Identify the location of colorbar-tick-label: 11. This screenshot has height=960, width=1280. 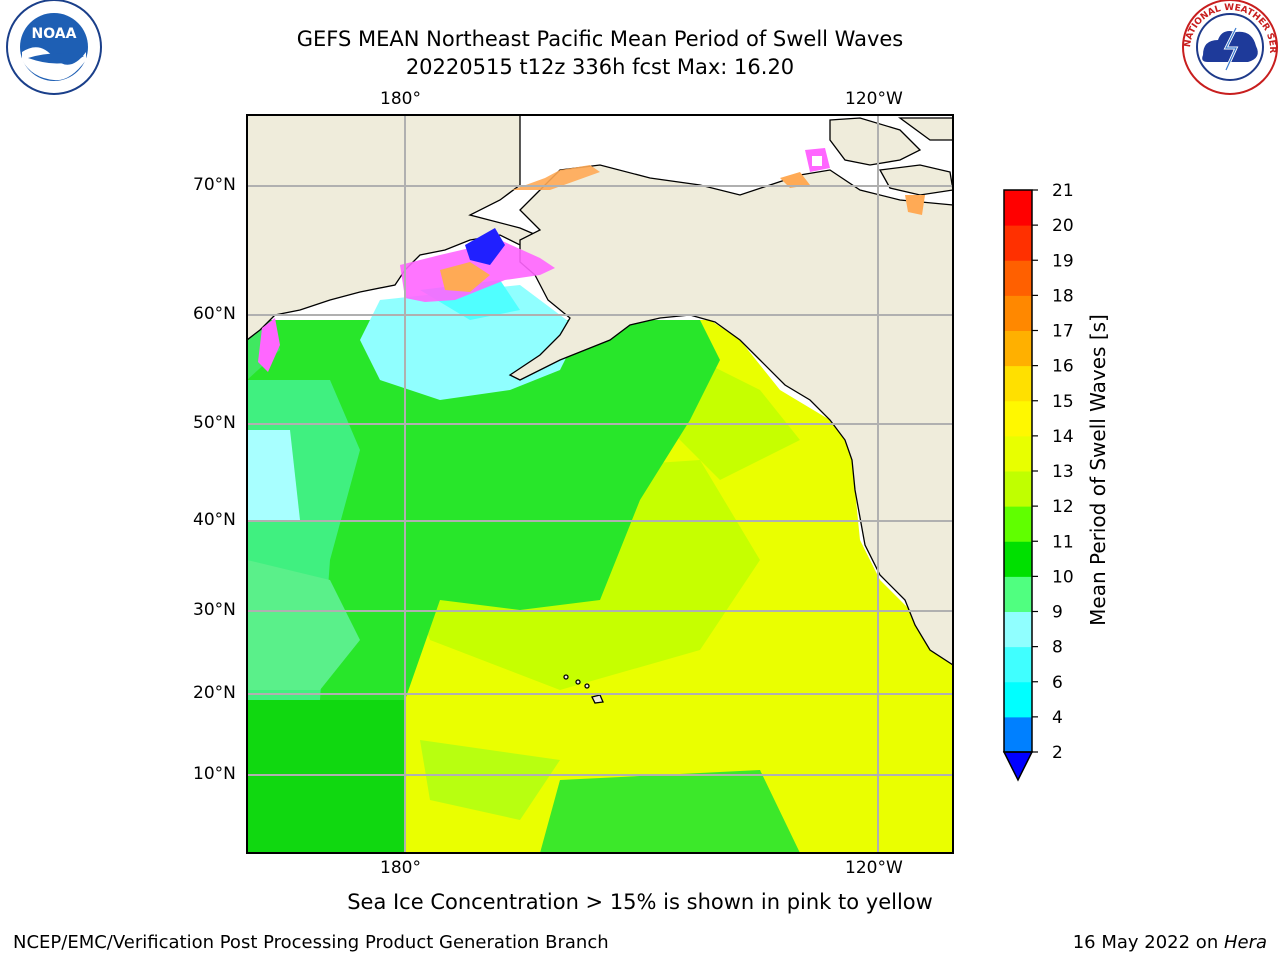
(1063, 542).